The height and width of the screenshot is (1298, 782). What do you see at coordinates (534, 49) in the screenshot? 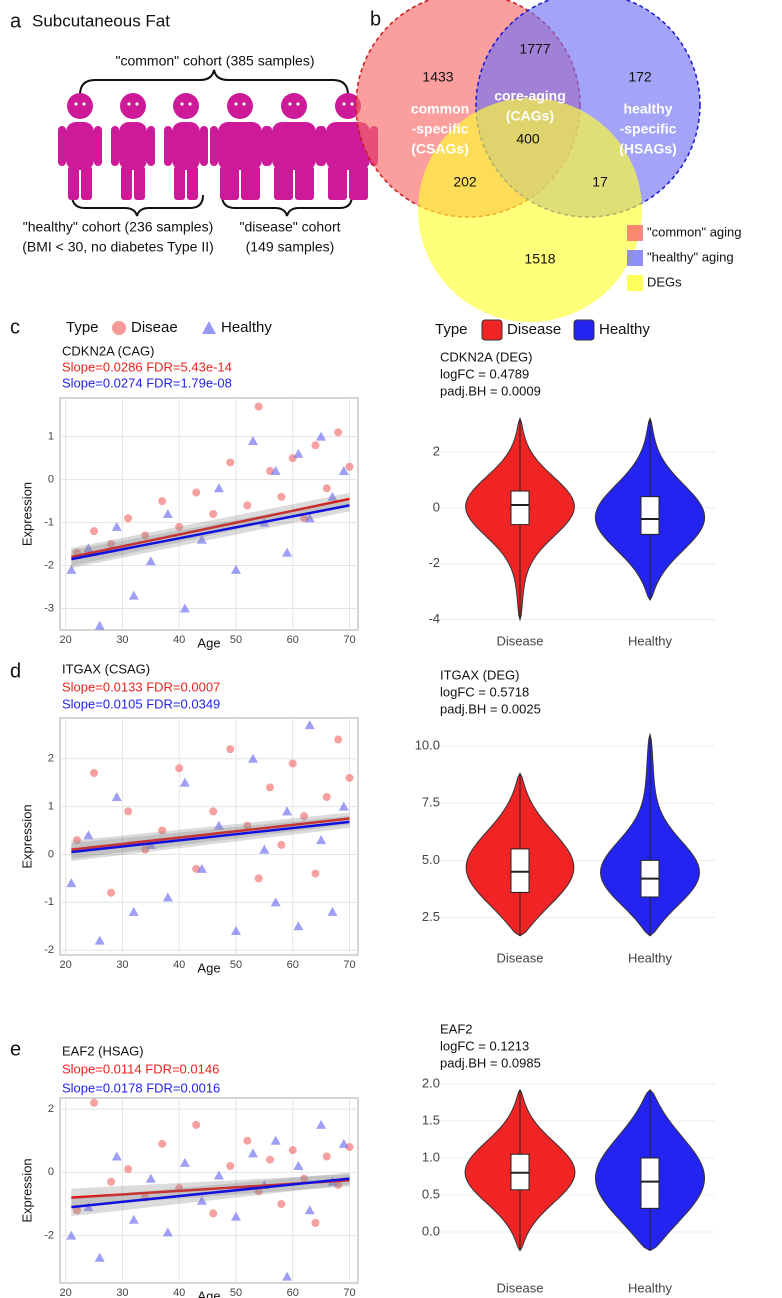
I see `venn-count: 1777` at bounding box center [534, 49].